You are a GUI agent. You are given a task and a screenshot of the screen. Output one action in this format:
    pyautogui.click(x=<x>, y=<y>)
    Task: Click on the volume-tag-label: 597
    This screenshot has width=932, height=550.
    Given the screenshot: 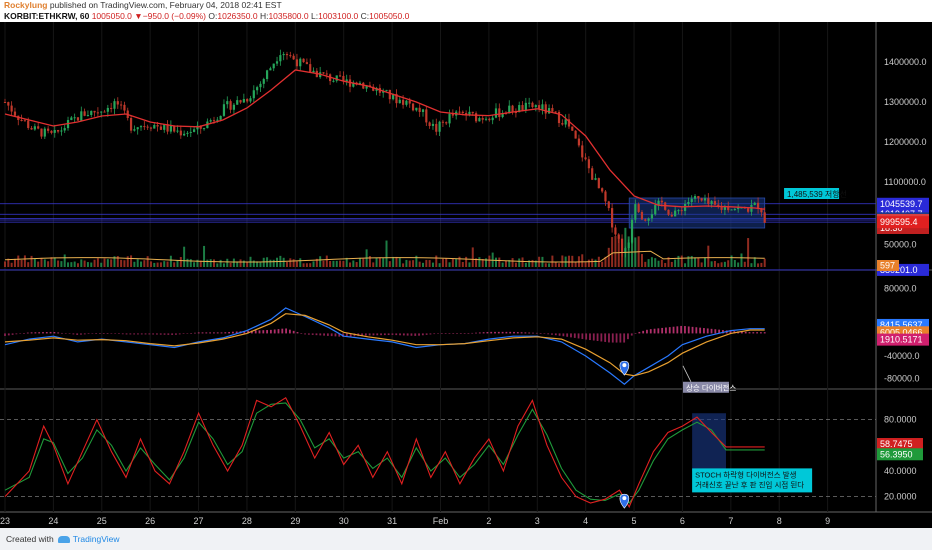 What is the action you would take?
    pyautogui.click(x=887, y=266)
    